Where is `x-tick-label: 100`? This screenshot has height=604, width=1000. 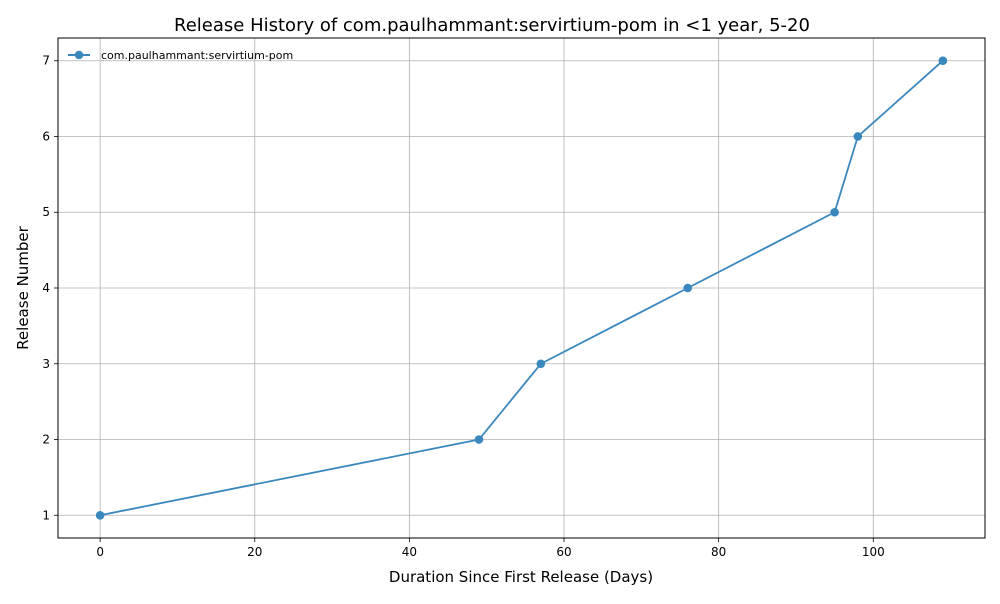 x-tick-label: 100 is located at coordinates (873, 552).